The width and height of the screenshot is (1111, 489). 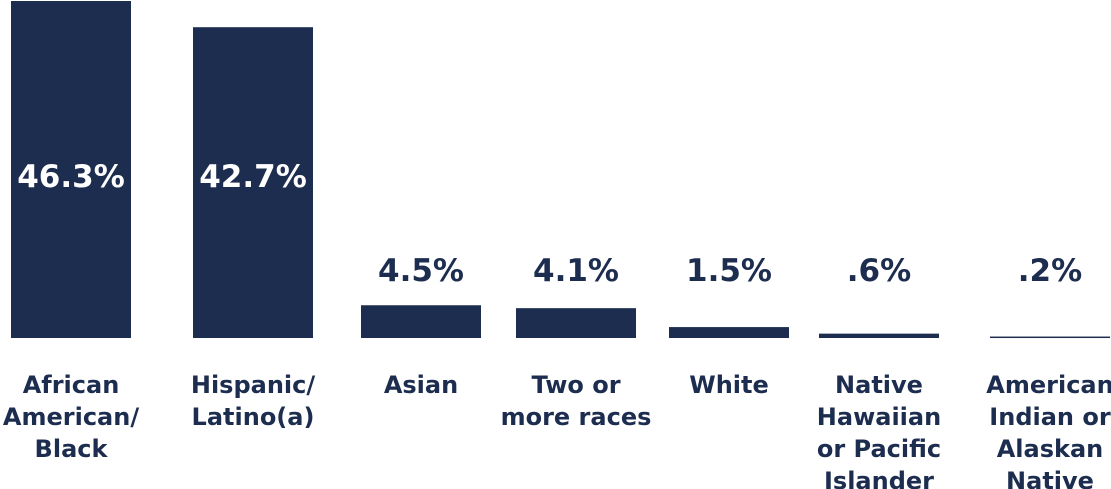 I want to click on value-label-5: 1.5%, so click(x=729, y=271).